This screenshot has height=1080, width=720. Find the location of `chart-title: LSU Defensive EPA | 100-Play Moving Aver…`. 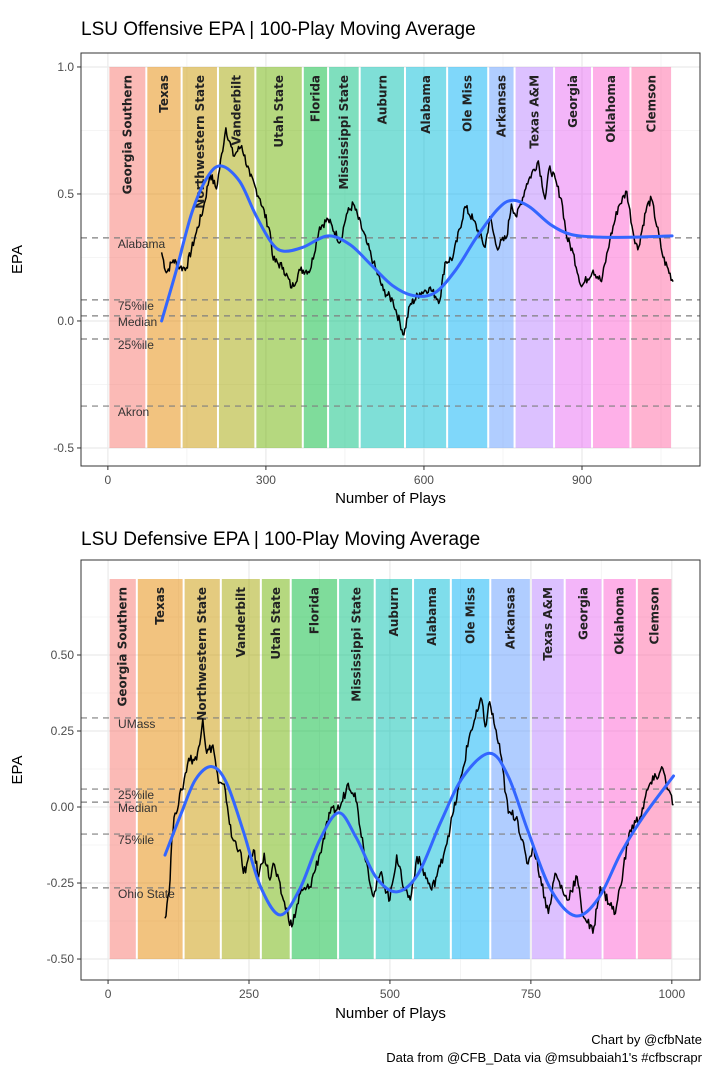

chart-title: LSU Defensive EPA | 100-Play Moving Aver… is located at coordinates (280, 539).